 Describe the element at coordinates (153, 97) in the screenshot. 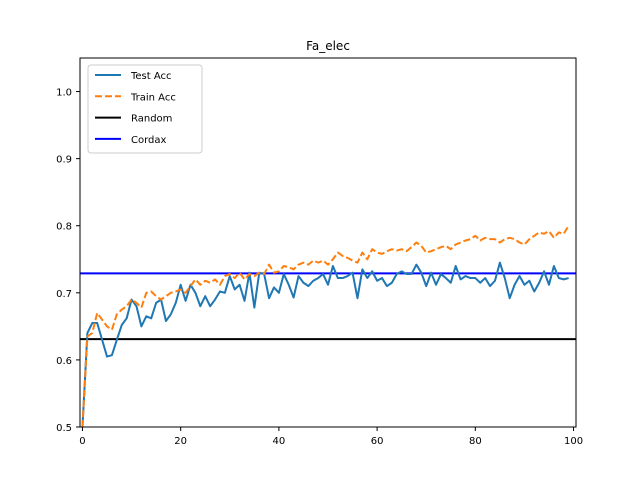

I see `legend-label-train-acc: Train Acc` at that location.